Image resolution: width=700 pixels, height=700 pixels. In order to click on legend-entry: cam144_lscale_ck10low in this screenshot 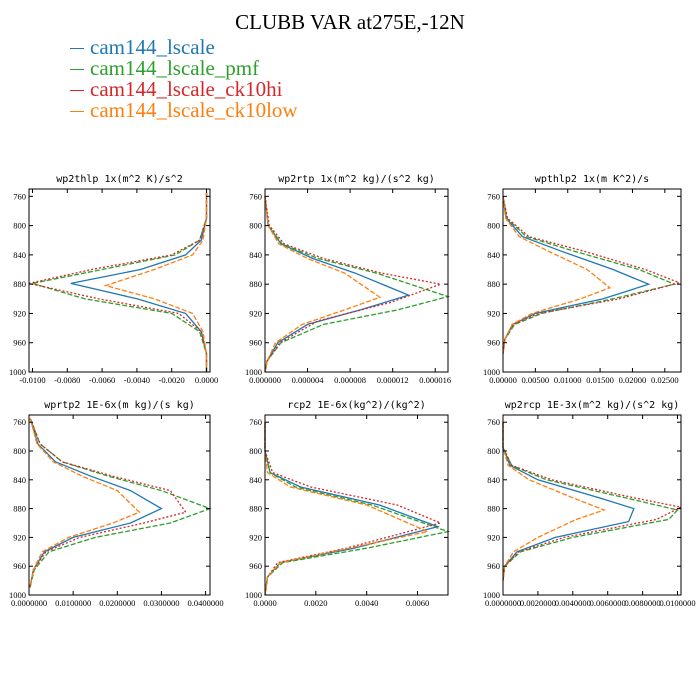, I will do `click(184, 110)`.